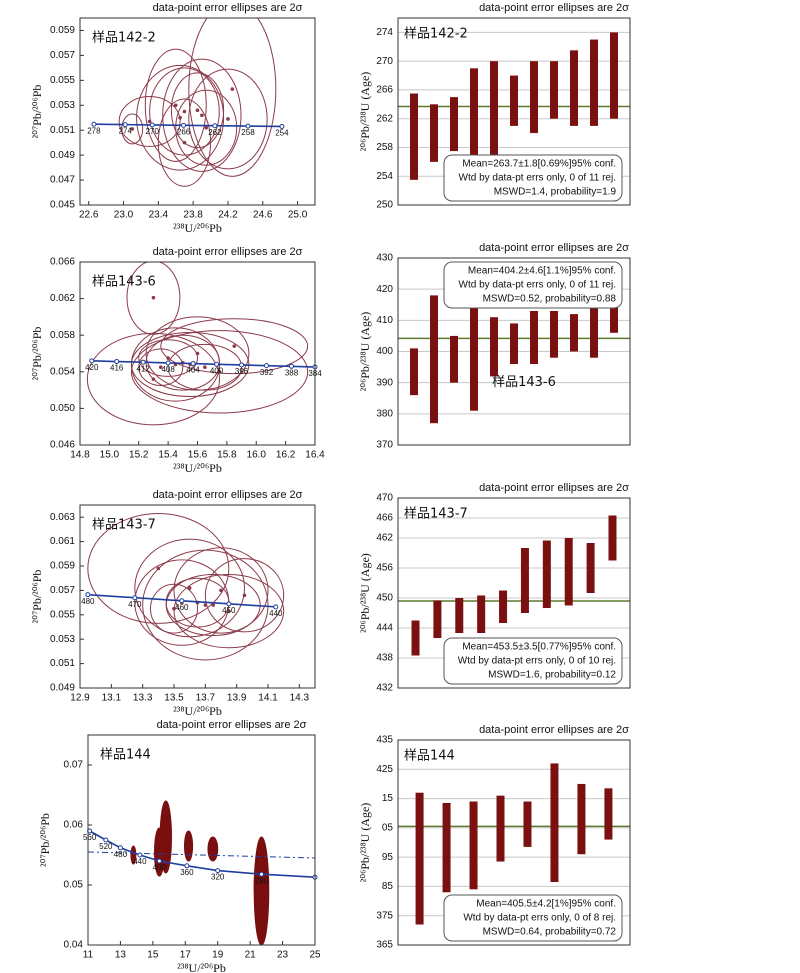  I want to click on sample-label: 样品143-7, so click(436, 514).